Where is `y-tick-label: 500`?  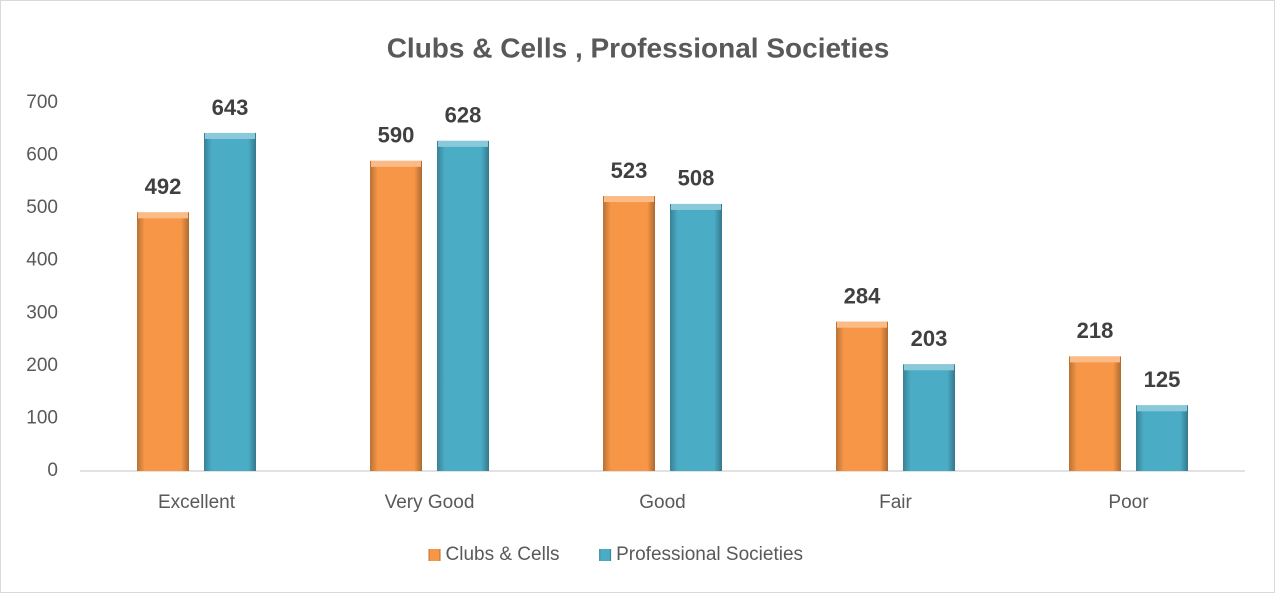
y-tick-label: 500 is located at coordinates (42, 207).